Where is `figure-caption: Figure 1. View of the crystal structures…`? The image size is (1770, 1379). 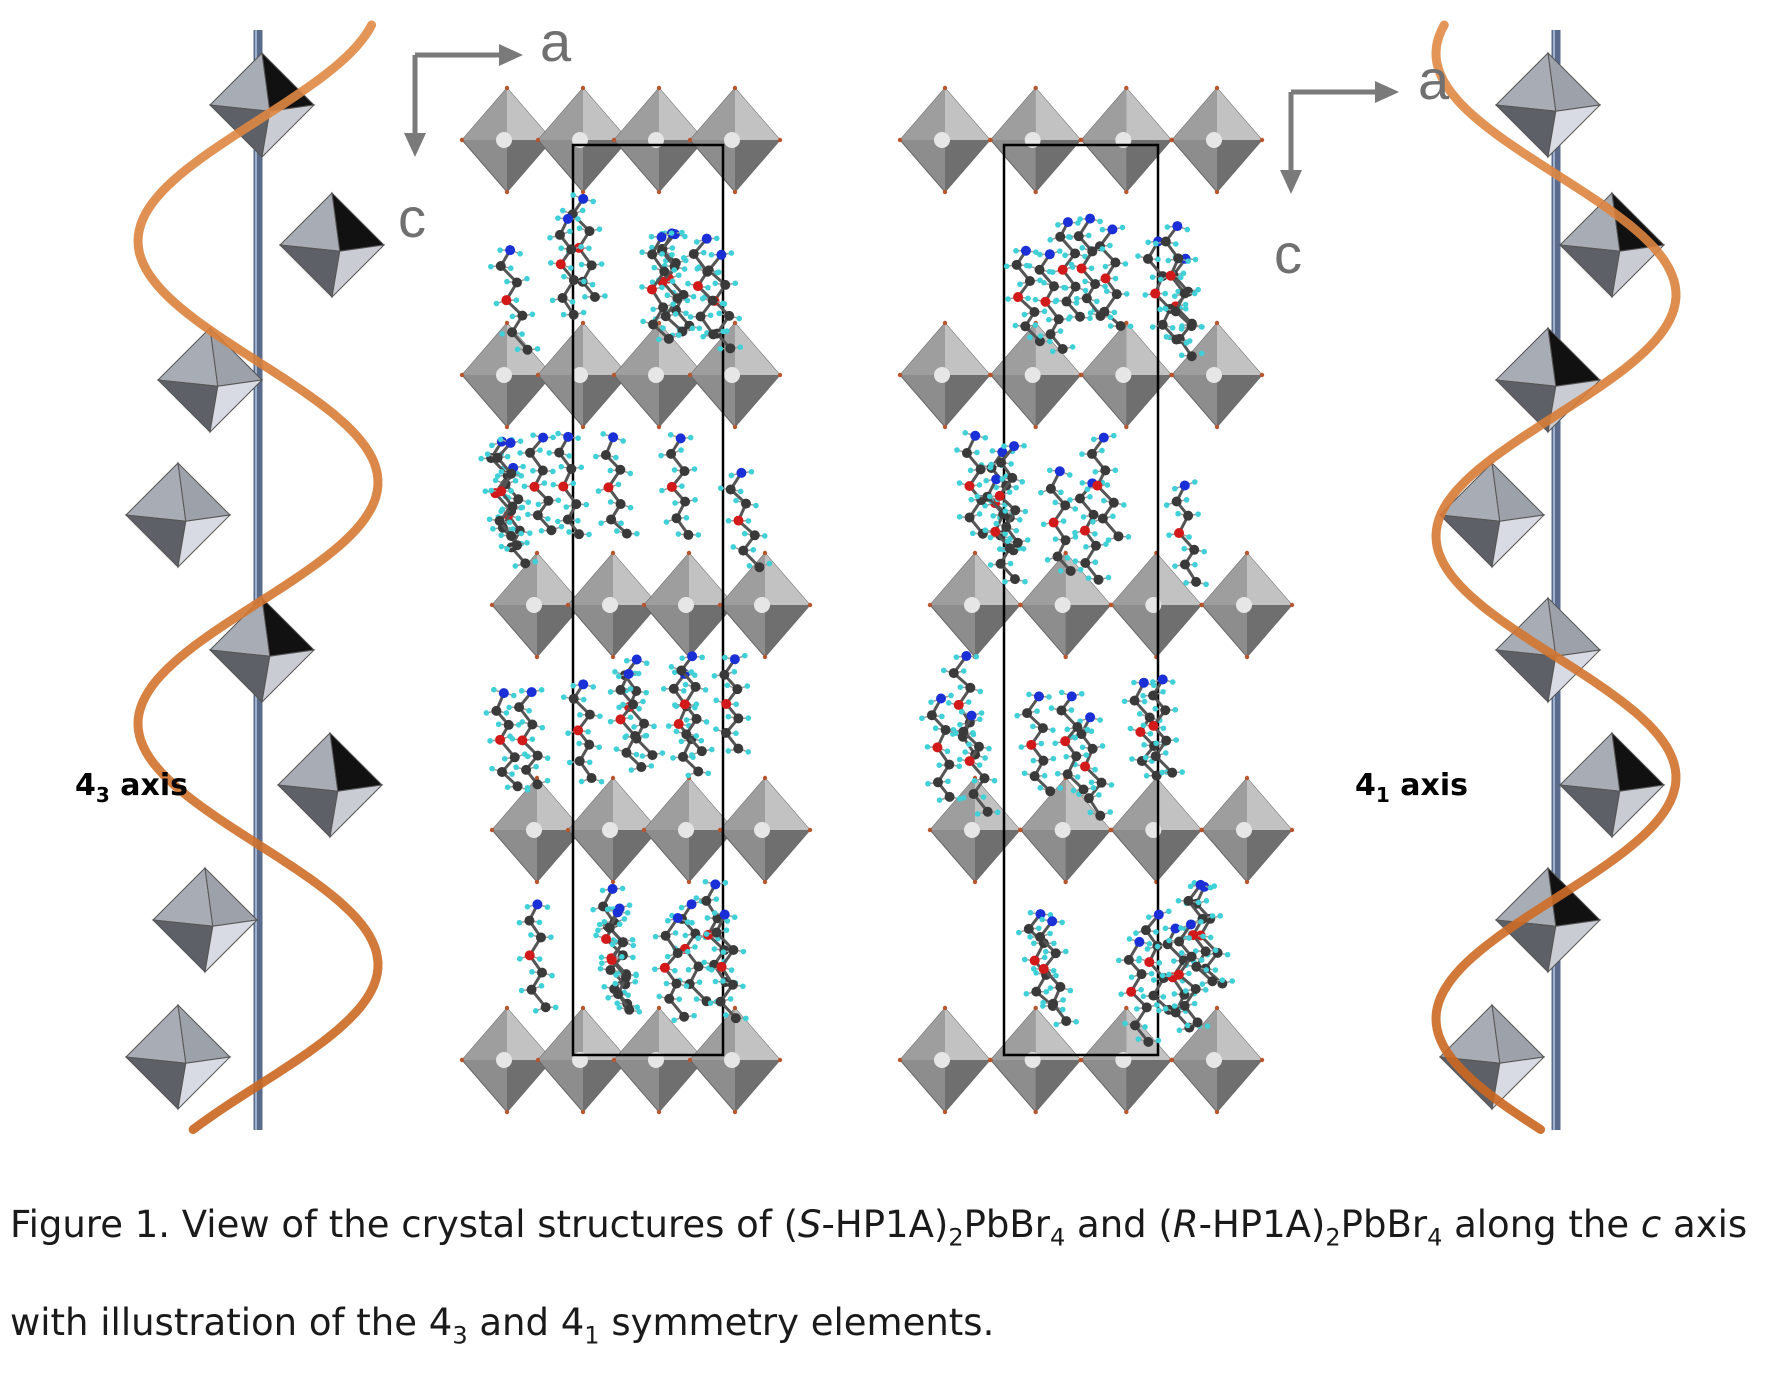
figure-caption: Figure 1. View of the crystal structures… is located at coordinates (887, 1280).